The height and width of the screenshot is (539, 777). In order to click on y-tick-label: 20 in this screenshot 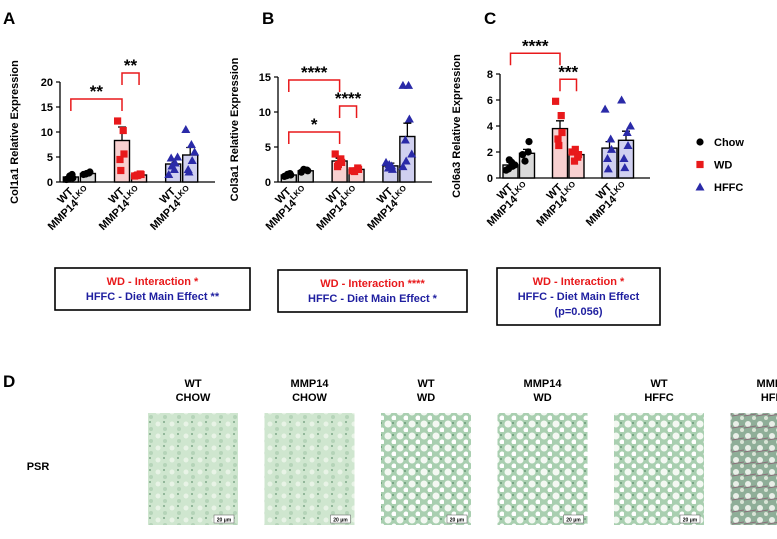, I will do `click(47, 83)`.